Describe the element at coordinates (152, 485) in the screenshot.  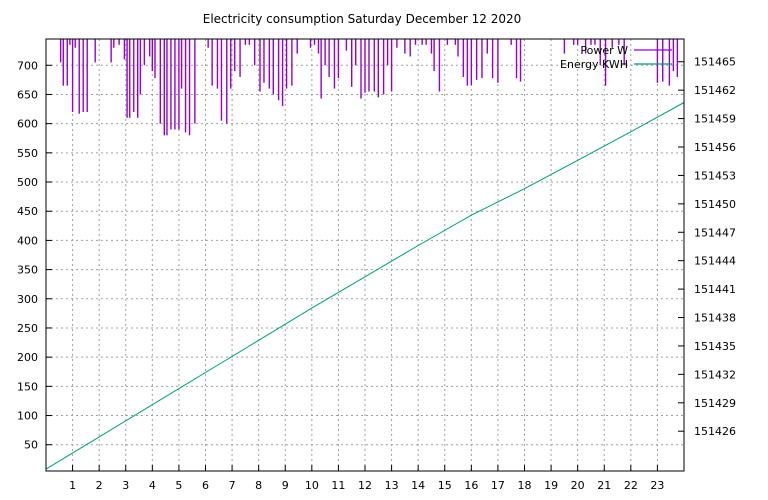
I see `x-tick-label: 4` at that location.